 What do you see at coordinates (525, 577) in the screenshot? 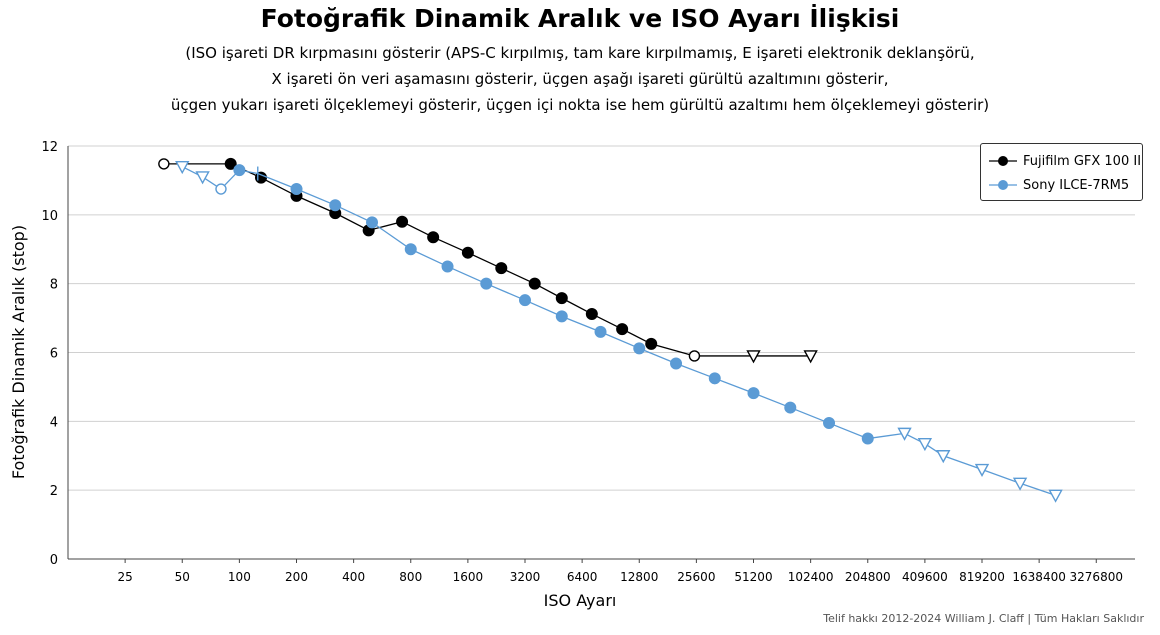
I see `x-tick-label: 3200` at bounding box center [525, 577].